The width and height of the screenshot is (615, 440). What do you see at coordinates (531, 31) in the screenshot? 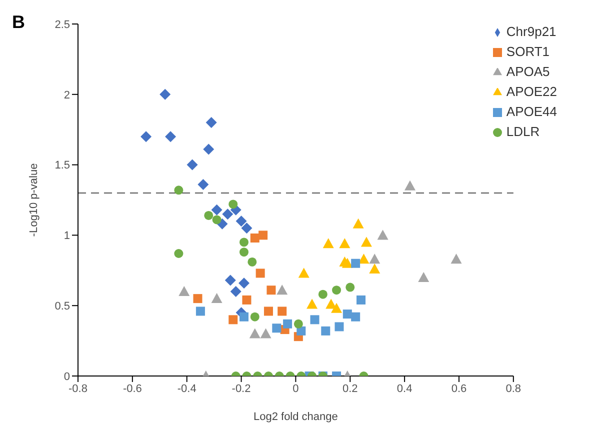
I see `legend-label: Chr9p21` at bounding box center [531, 31].